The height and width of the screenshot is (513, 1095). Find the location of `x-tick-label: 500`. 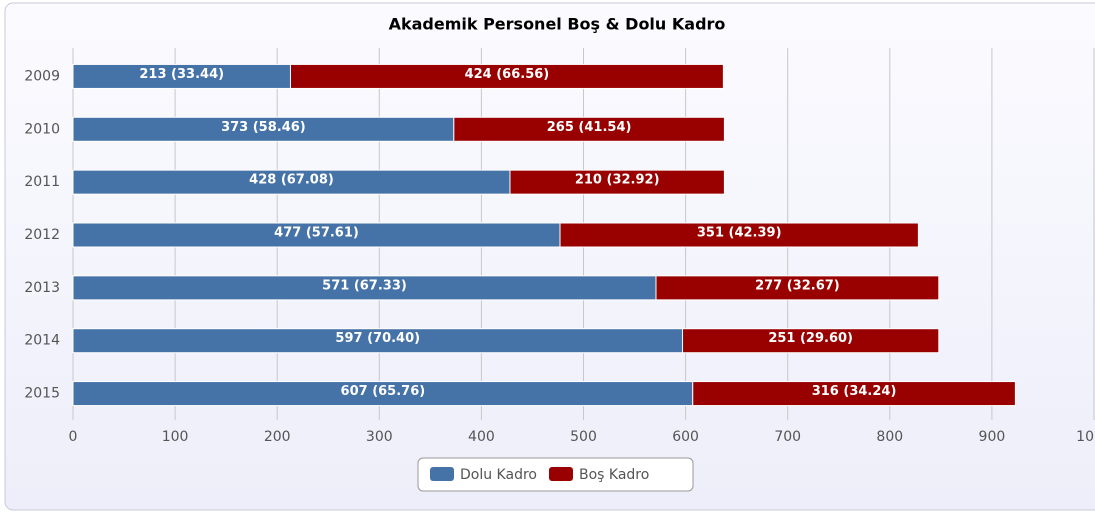

x-tick-label: 500 is located at coordinates (583, 437).